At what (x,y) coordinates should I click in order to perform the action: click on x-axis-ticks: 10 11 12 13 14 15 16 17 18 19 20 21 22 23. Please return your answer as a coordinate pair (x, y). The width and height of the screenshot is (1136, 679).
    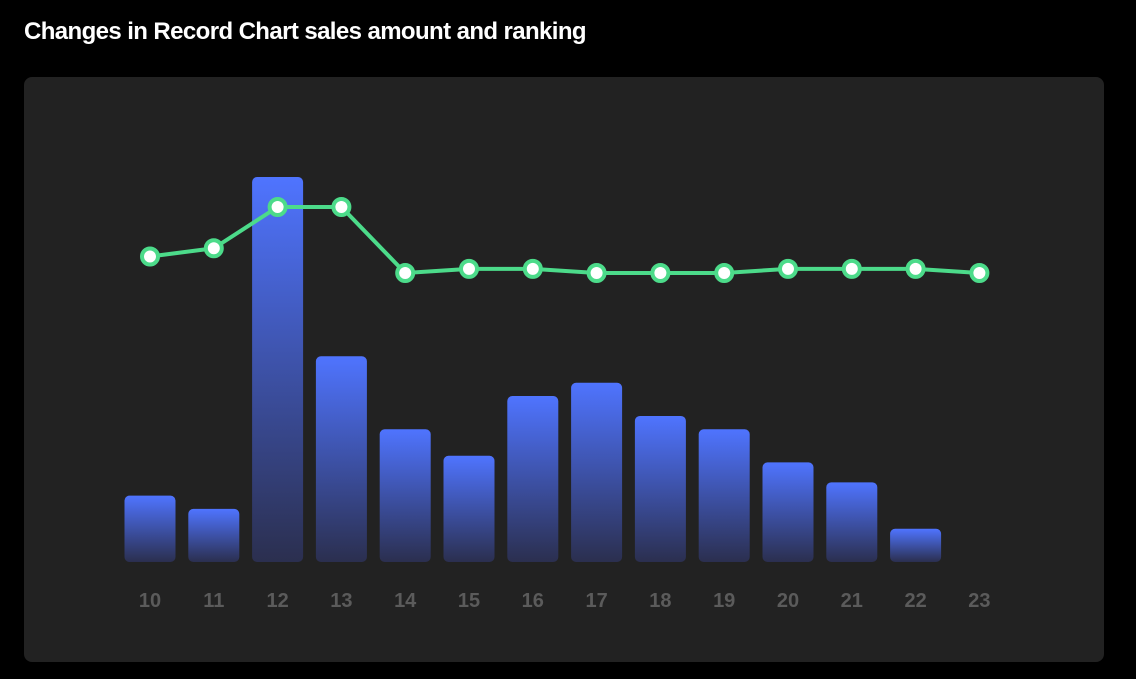
    Looking at the image, I should click on (565, 601).